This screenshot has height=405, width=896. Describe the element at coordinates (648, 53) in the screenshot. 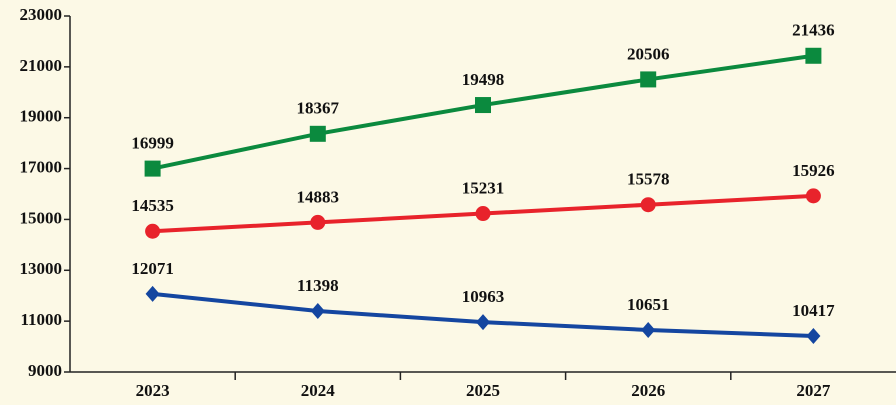

I see `data-label: 20506` at that location.